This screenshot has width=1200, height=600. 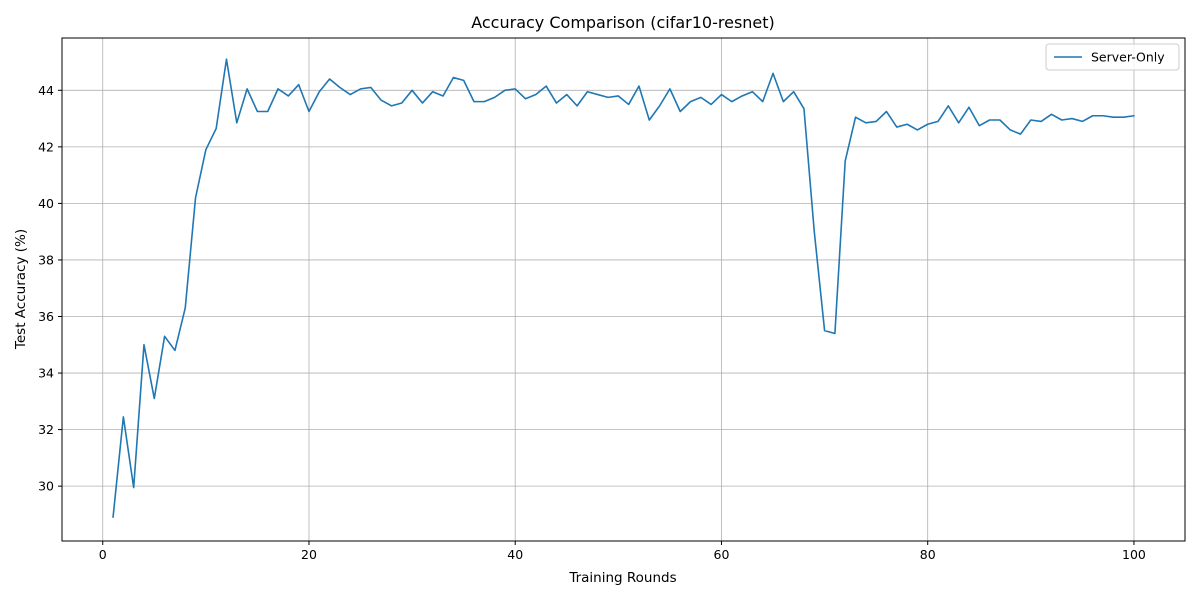 I want to click on x-tick-label: 40, so click(x=515, y=554).